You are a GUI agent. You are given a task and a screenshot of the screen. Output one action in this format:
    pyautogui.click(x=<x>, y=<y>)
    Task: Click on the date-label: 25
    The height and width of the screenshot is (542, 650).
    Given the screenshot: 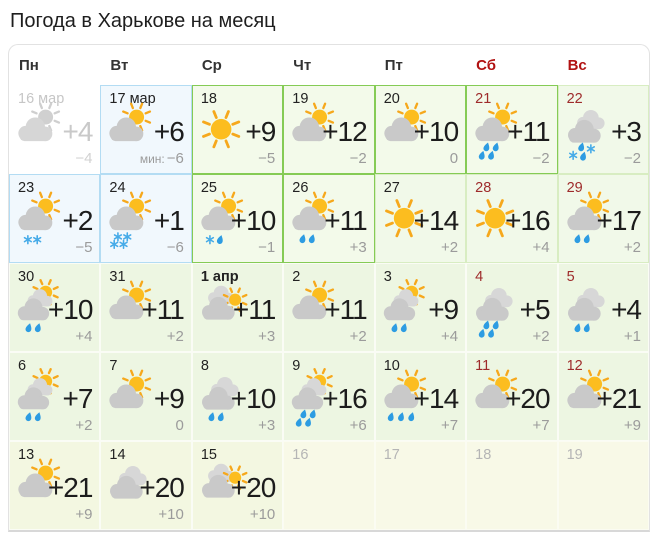 What is the action you would take?
    pyautogui.click(x=208, y=188)
    